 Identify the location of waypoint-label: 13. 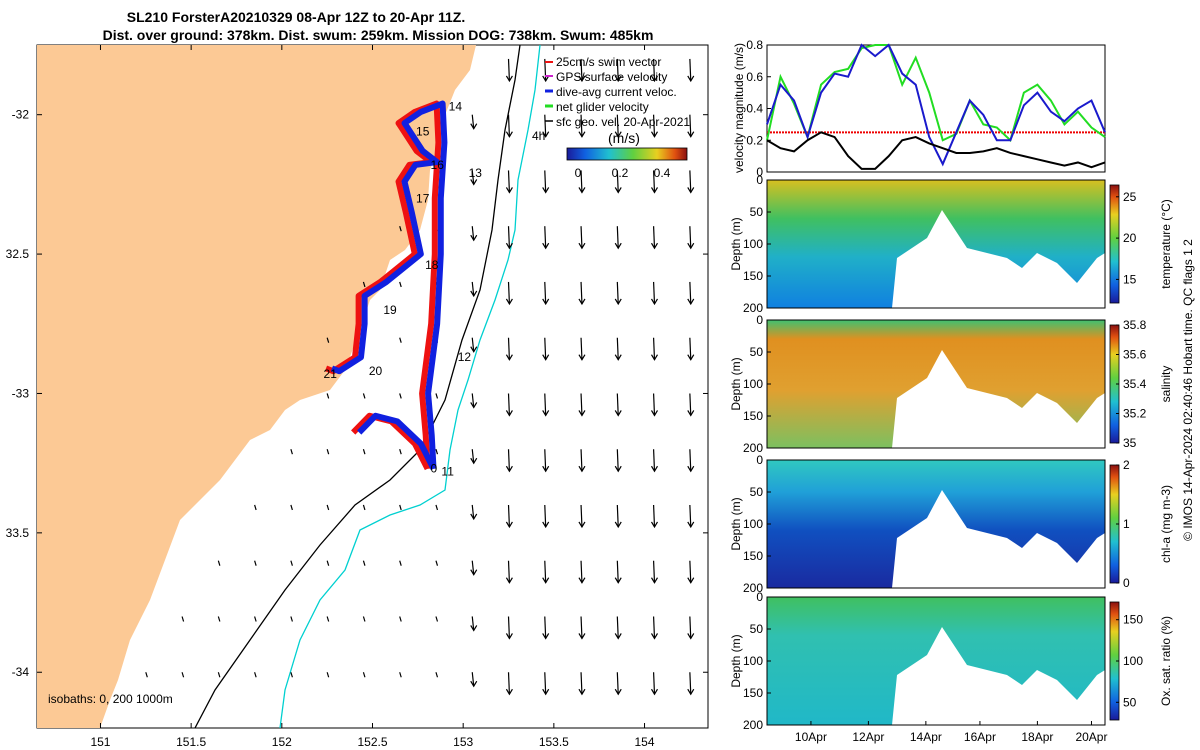
(476, 173).